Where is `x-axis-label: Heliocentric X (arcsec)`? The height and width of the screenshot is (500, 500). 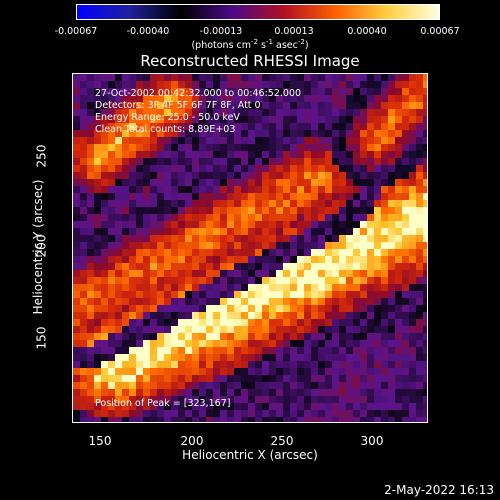 x-axis-label: Heliocentric X (arcsec) is located at coordinates (250, 455).